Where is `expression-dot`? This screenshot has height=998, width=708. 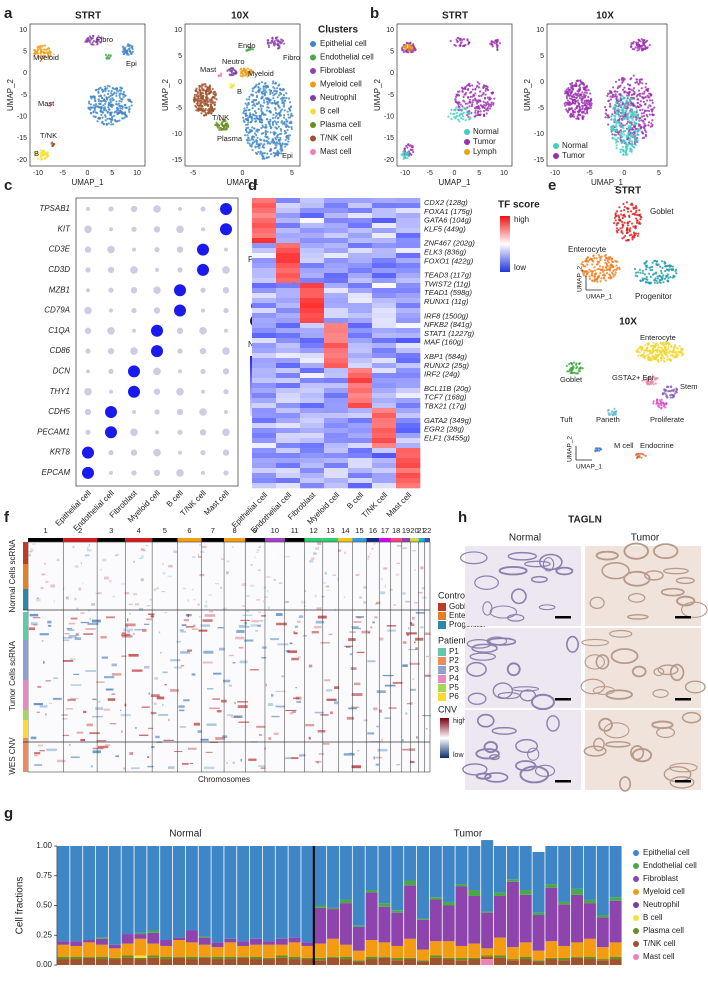 expression-dot is located at coordinates (226, 392).